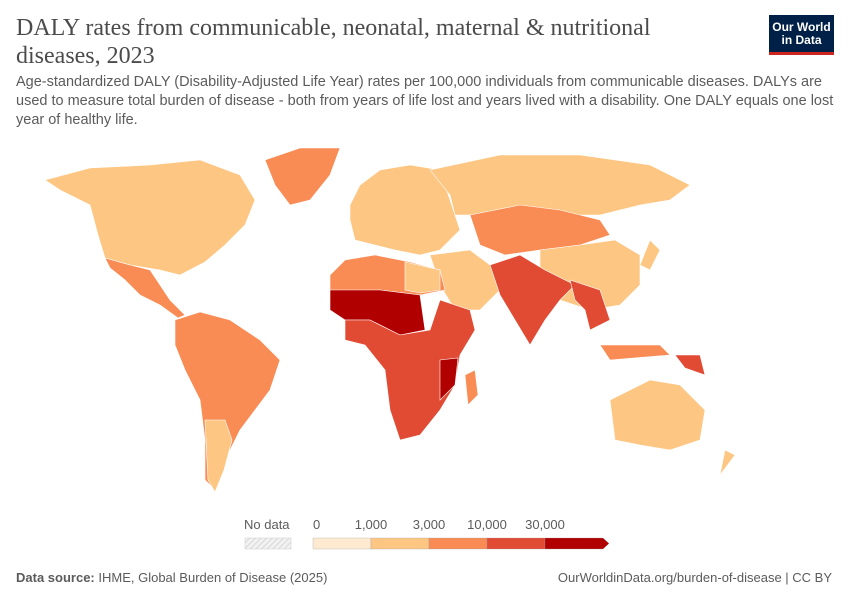 This screenshot has width=850, height=600. Describe the element at coordinates (487, 524) in the screenshot. I see `legend-tick-label: 10,000` at that location.